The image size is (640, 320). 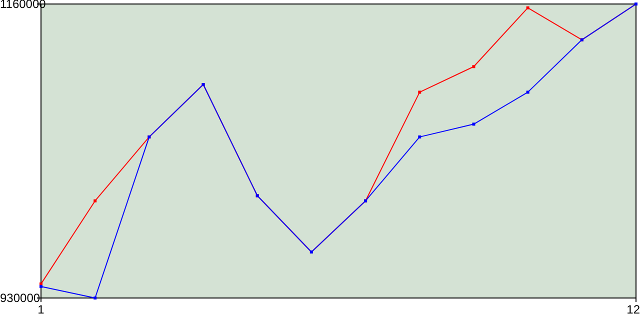 What do you see at coordinates (41, 309) in the screenshot?
I see `x-tick-label: 1` at bounding box center [41, 309].